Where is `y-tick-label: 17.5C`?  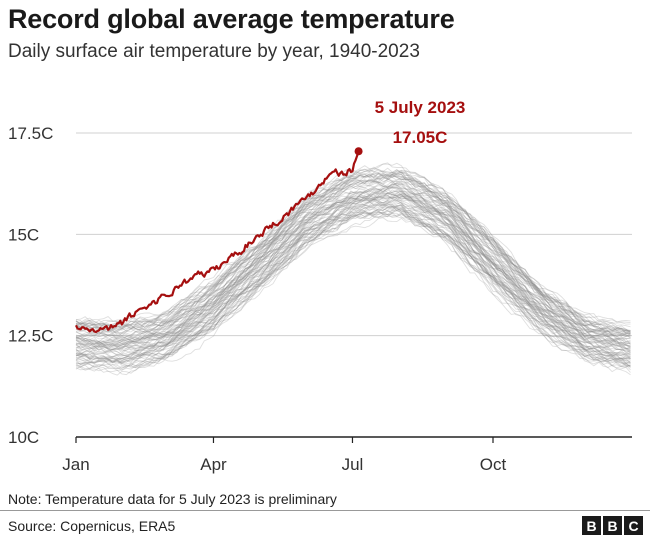
y-tick-label: 17.5C is located at coordinates (30, 133).